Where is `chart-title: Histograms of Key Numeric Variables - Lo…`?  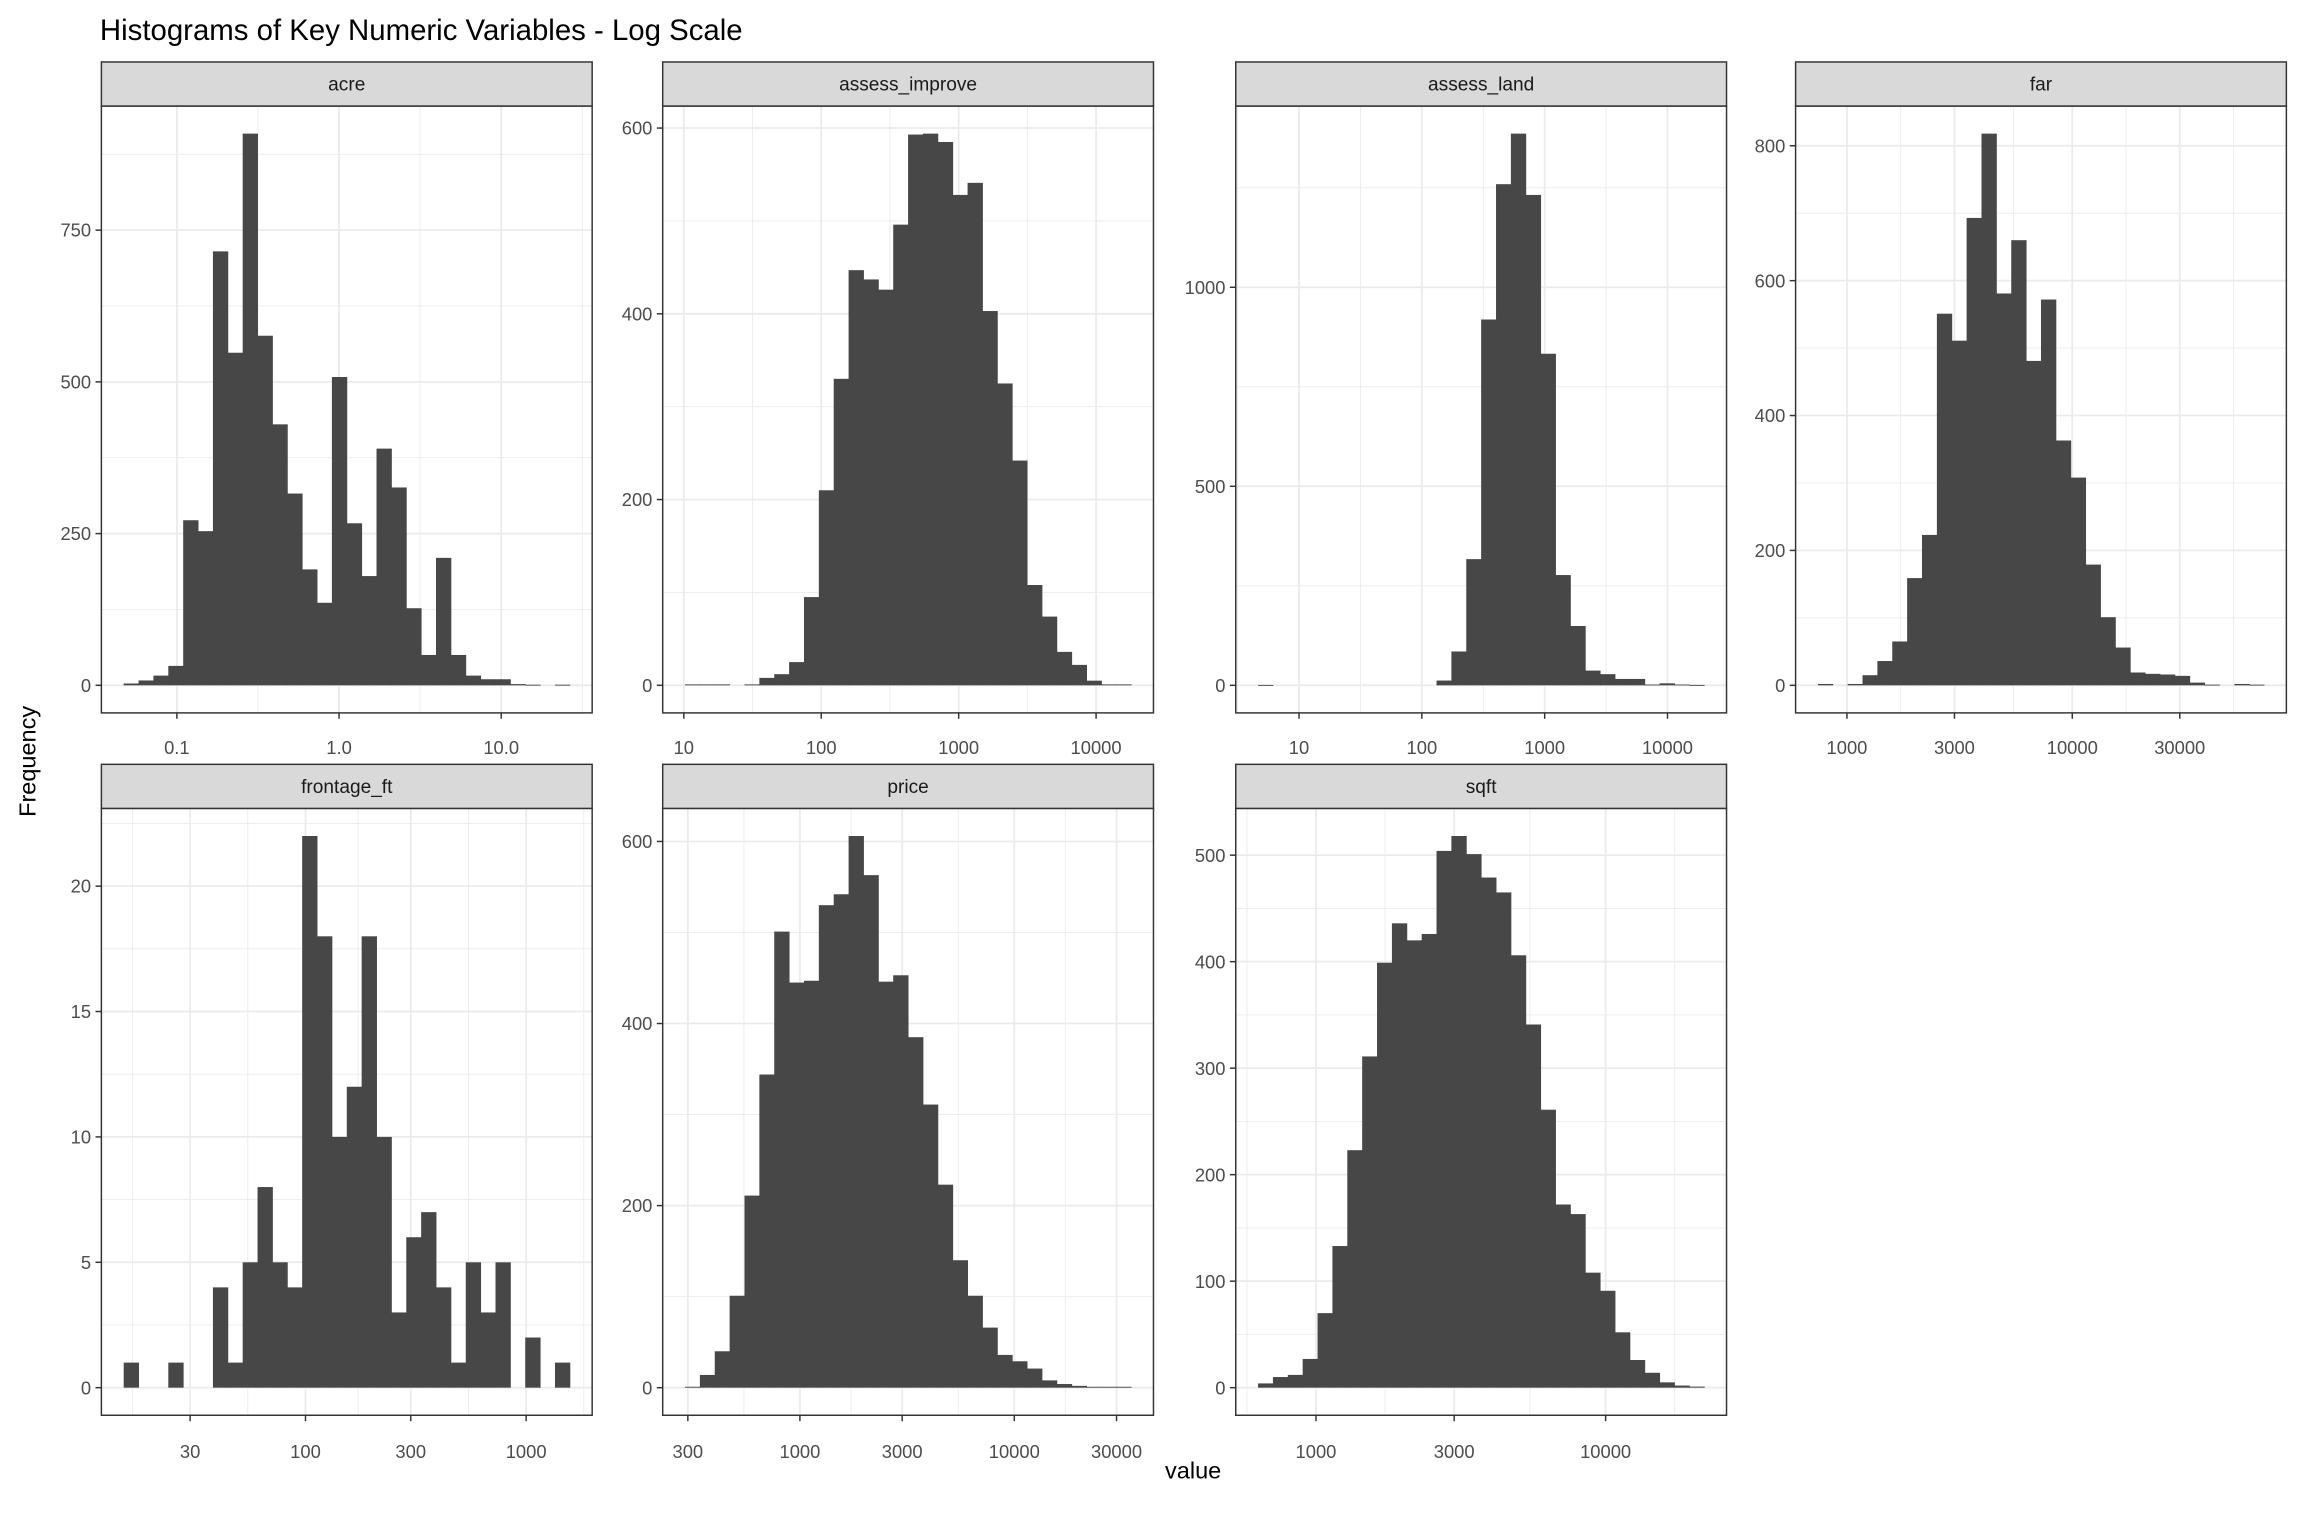
chart-title: Histograms of Key Numeric Variables - Lo… is located at coordinates (421, 30).